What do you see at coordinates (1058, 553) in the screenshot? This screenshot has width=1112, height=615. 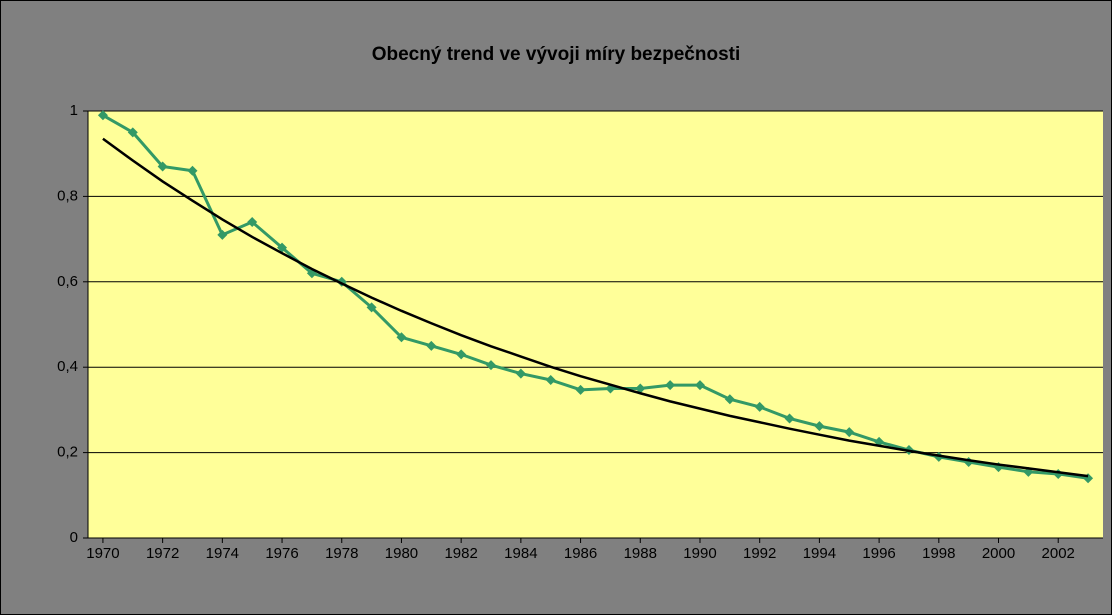 I see `x-tick-label: 2002` at bounding box center [1058, 553].